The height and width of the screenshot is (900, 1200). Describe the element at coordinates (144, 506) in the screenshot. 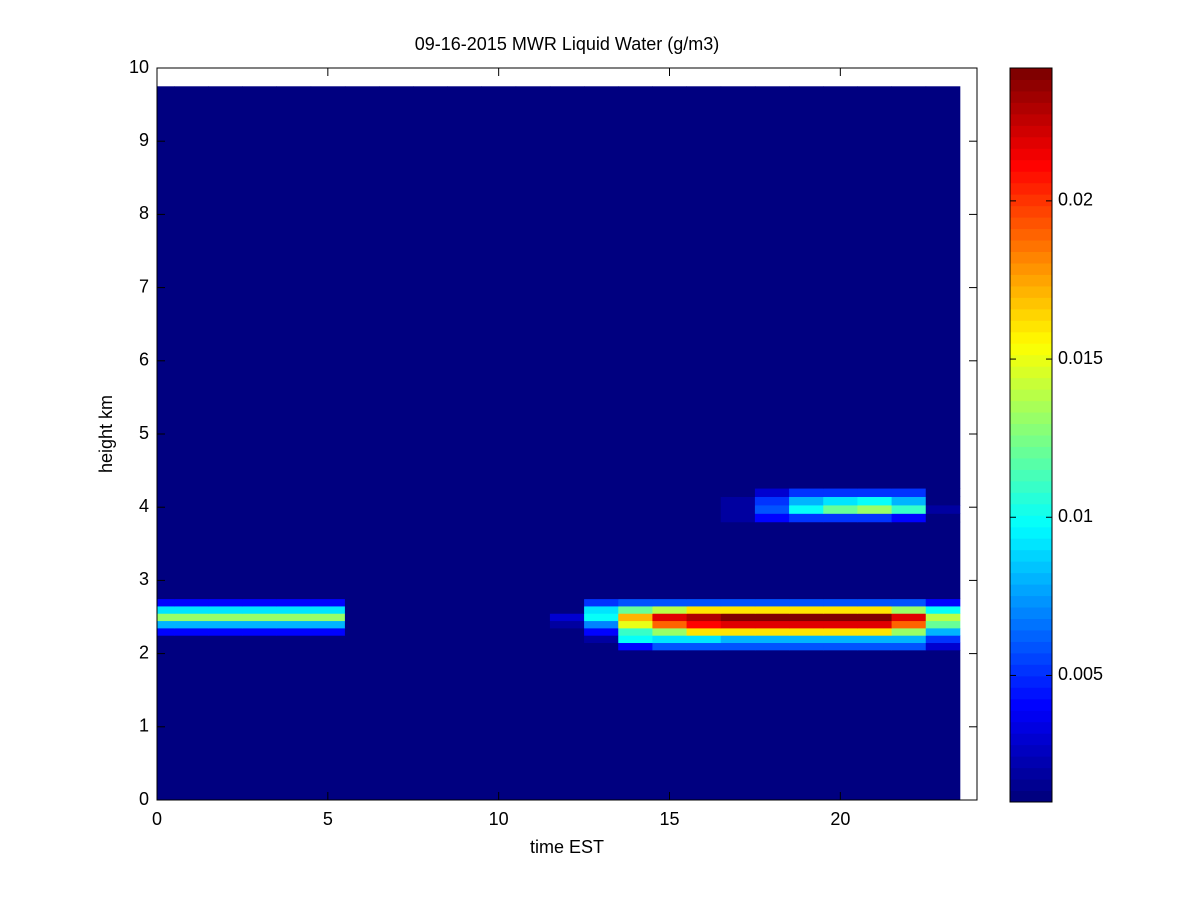

I see `y-tick-label: 4` at that location.